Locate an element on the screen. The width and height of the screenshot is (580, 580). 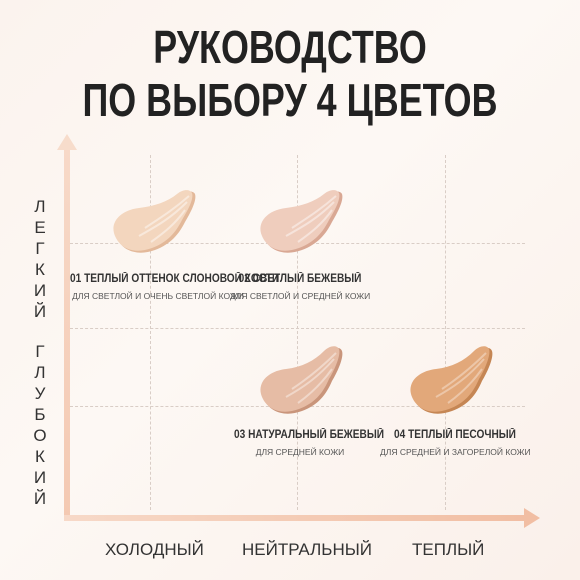
page-title-line-2: ПО ВЫБОРУ 4 ЦВЕТОВ is located at coordinates (290, 100).